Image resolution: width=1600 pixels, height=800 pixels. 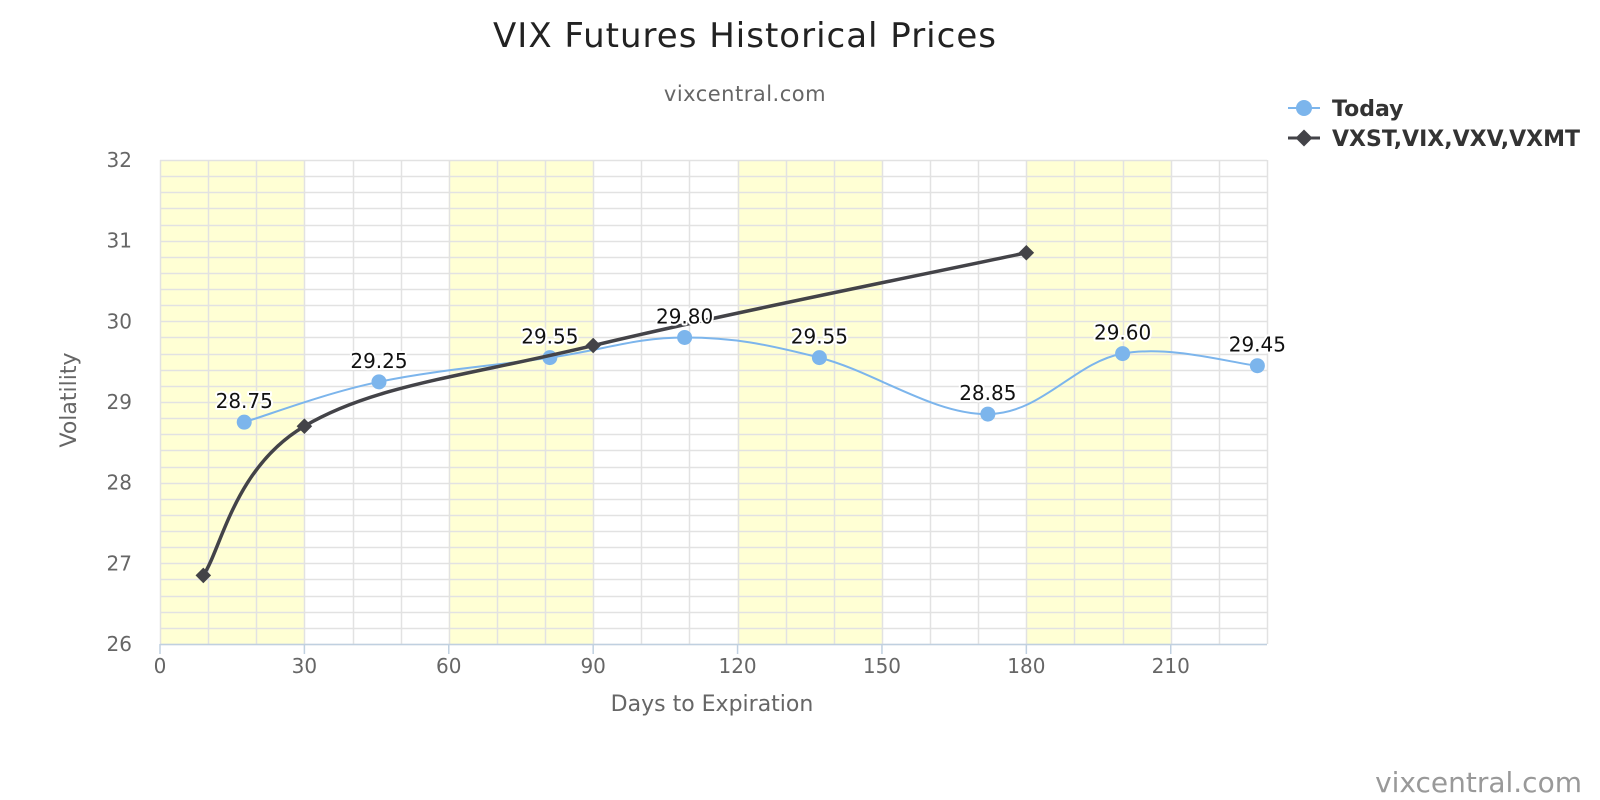 What do you see at coordinates (737, 666) in the screenshot?
I see `x-tick-label: 120` at bounding box center [737, 666].